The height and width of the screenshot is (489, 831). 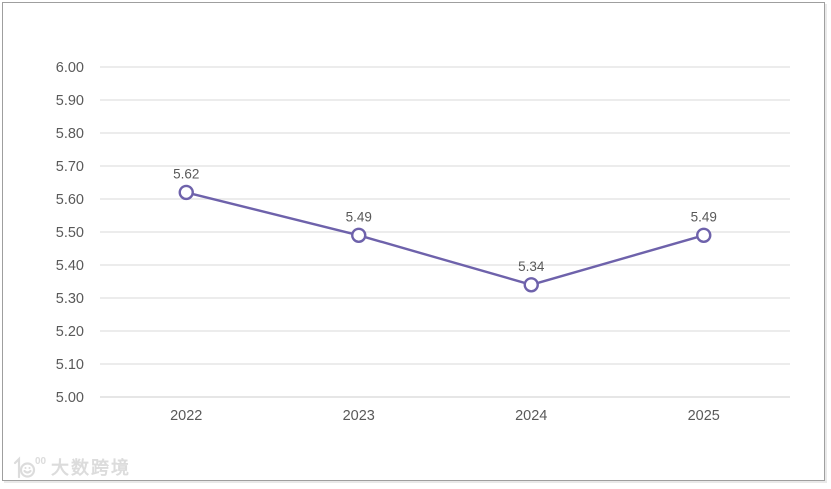 I want to click on svg-text: 5.62, so click(x=186, y=173).